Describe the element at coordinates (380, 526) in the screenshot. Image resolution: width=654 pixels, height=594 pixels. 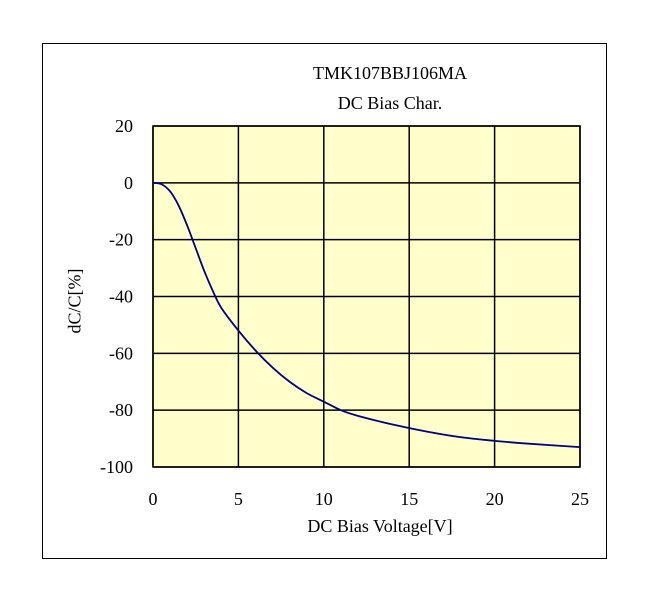
I see `x-axis-label: DC Bias Voltage[V]` at that location.